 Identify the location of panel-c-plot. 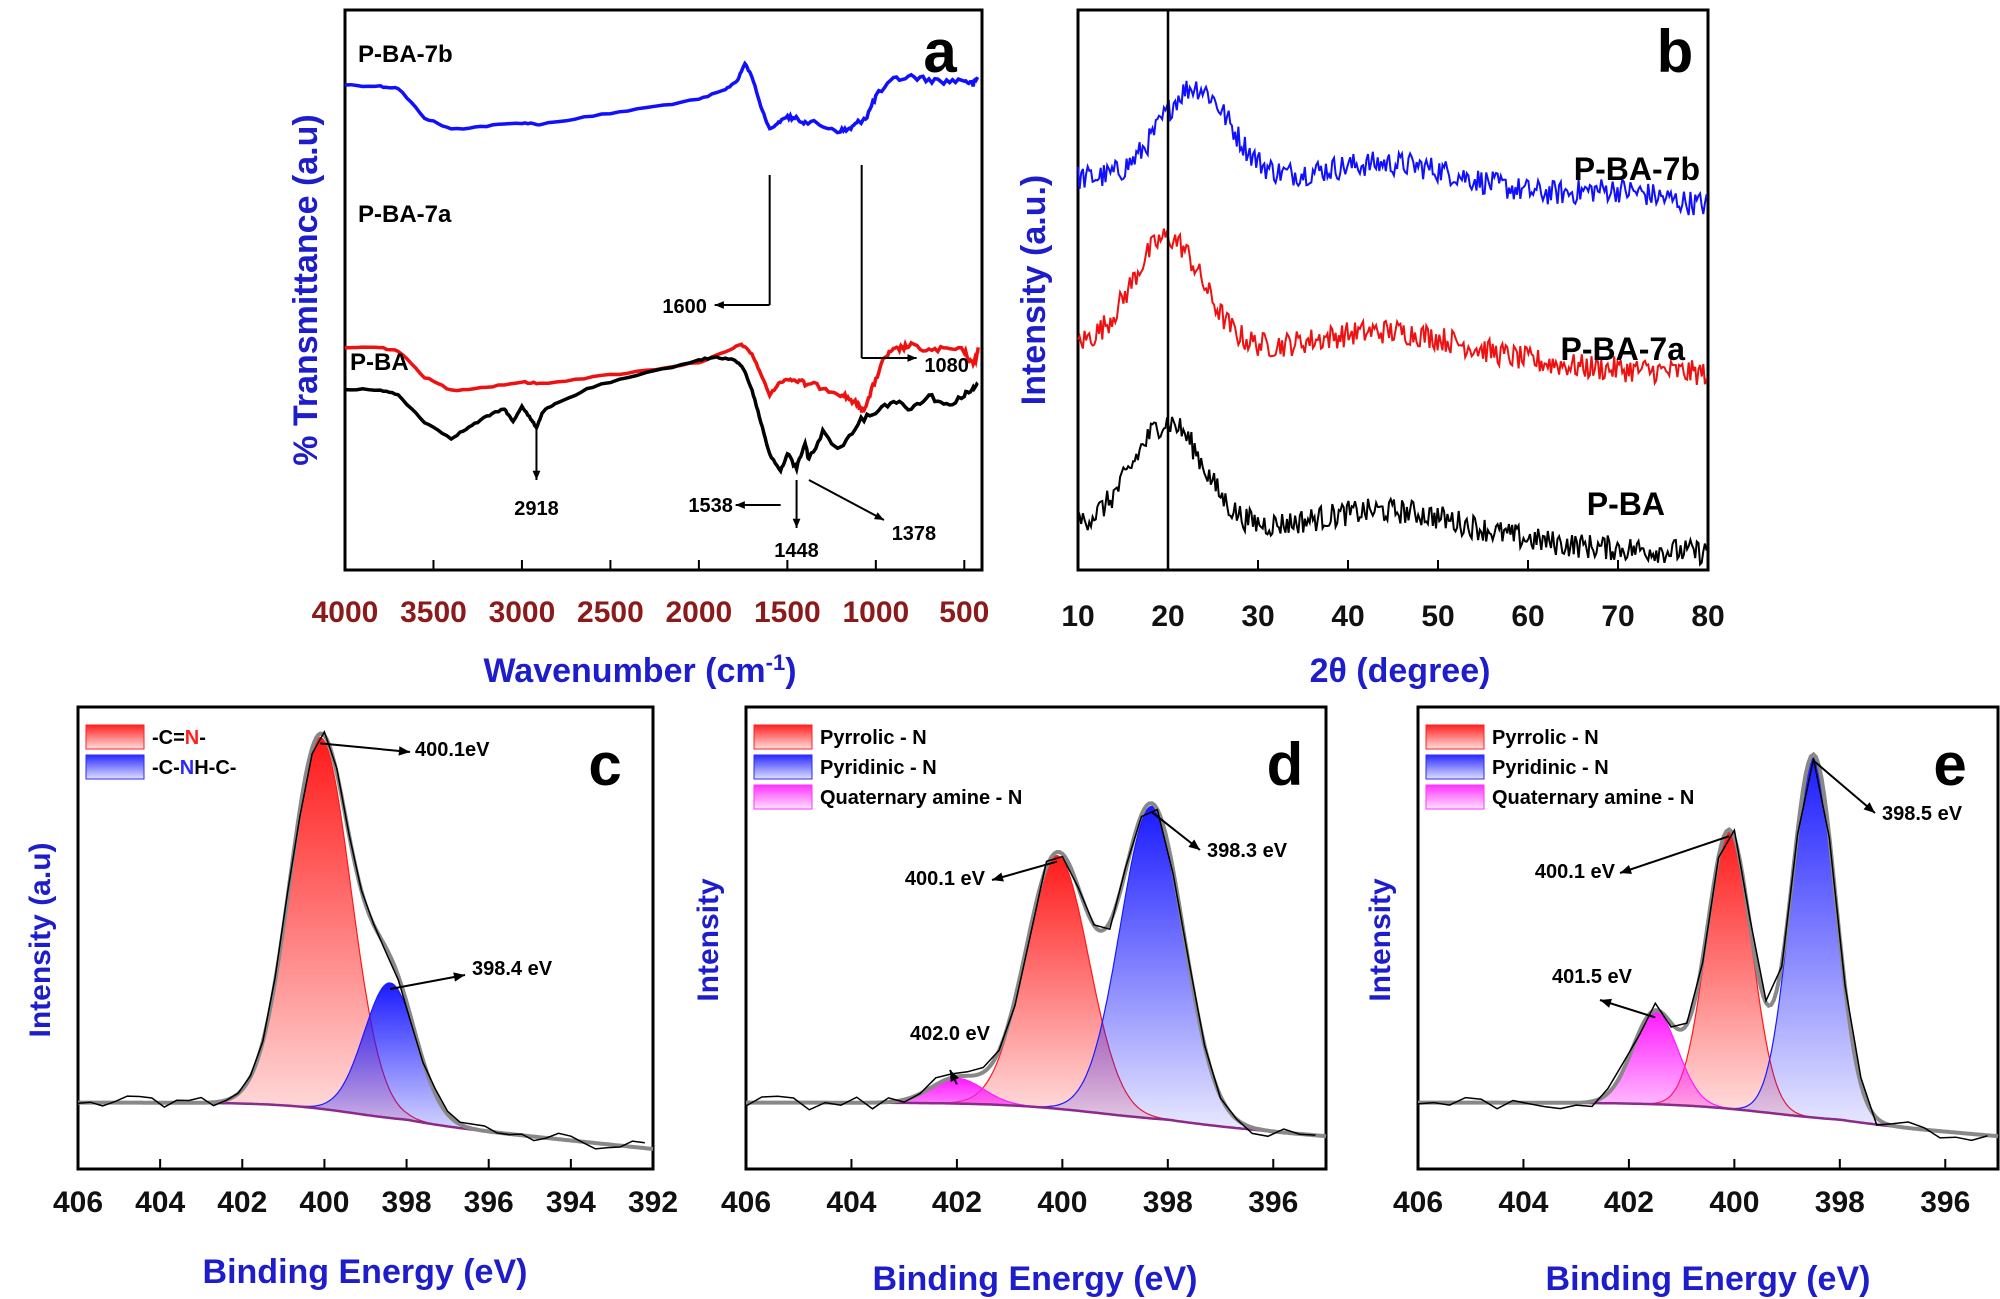
(365, 940).